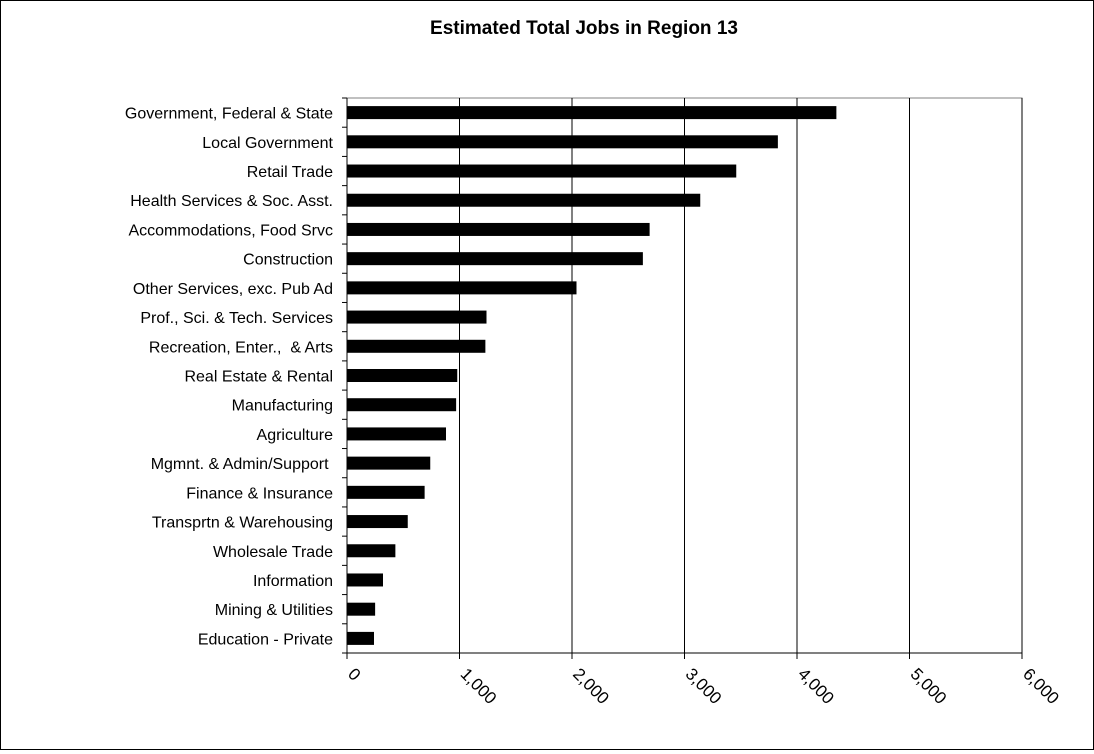 The image size is (1094, 754). What do you see at coordinates (231, 201) in the screenshot?
I see `category-label: Health Services & Soc. Asst.` at bounding box center [231, 201].